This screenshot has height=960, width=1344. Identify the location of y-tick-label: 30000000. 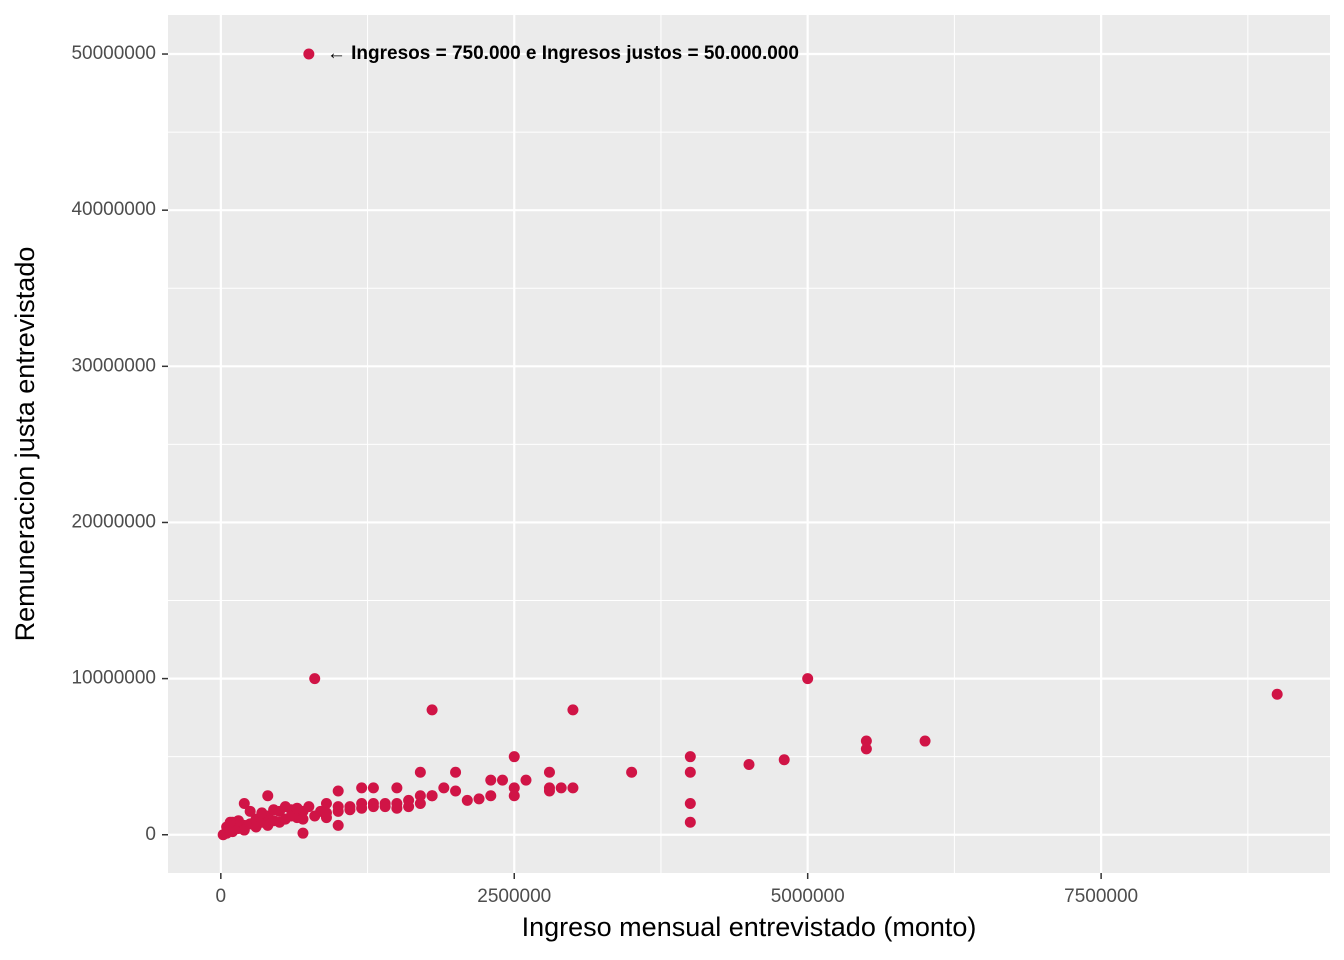
(113, 365).